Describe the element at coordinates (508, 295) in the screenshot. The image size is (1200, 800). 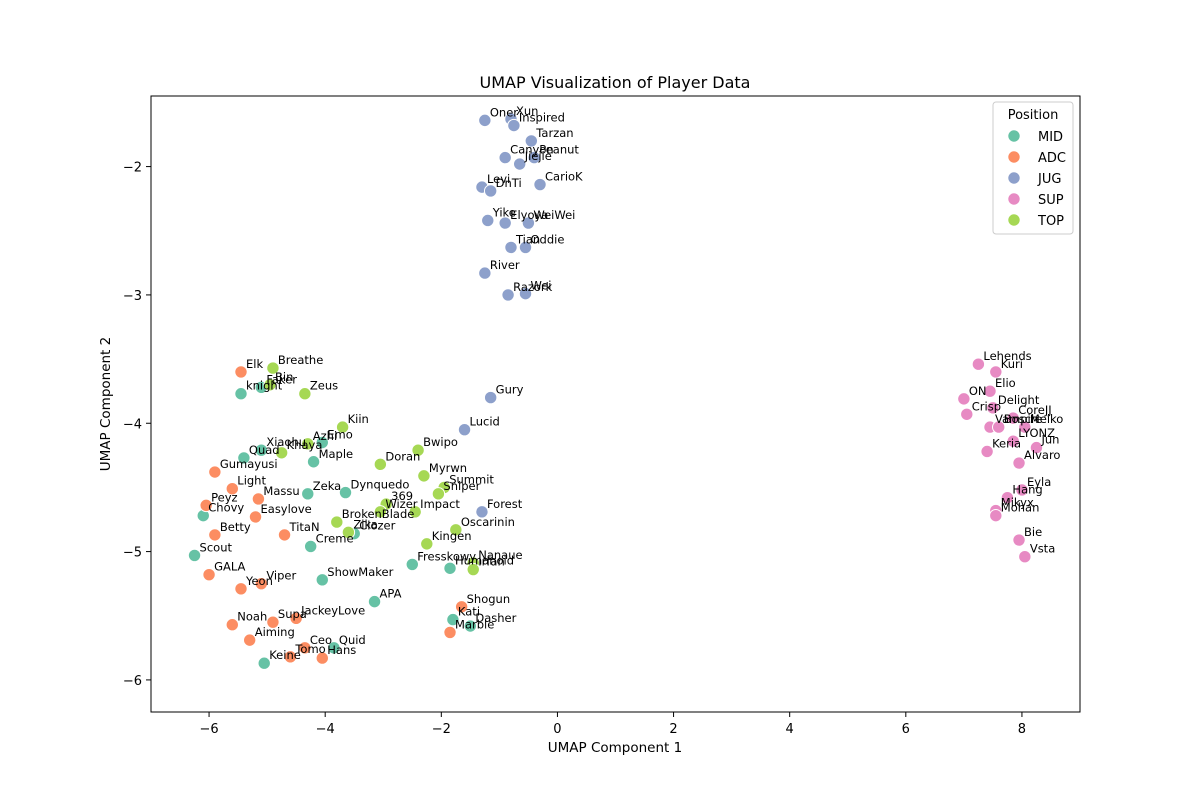
I see `point-jug-razork` at that location.